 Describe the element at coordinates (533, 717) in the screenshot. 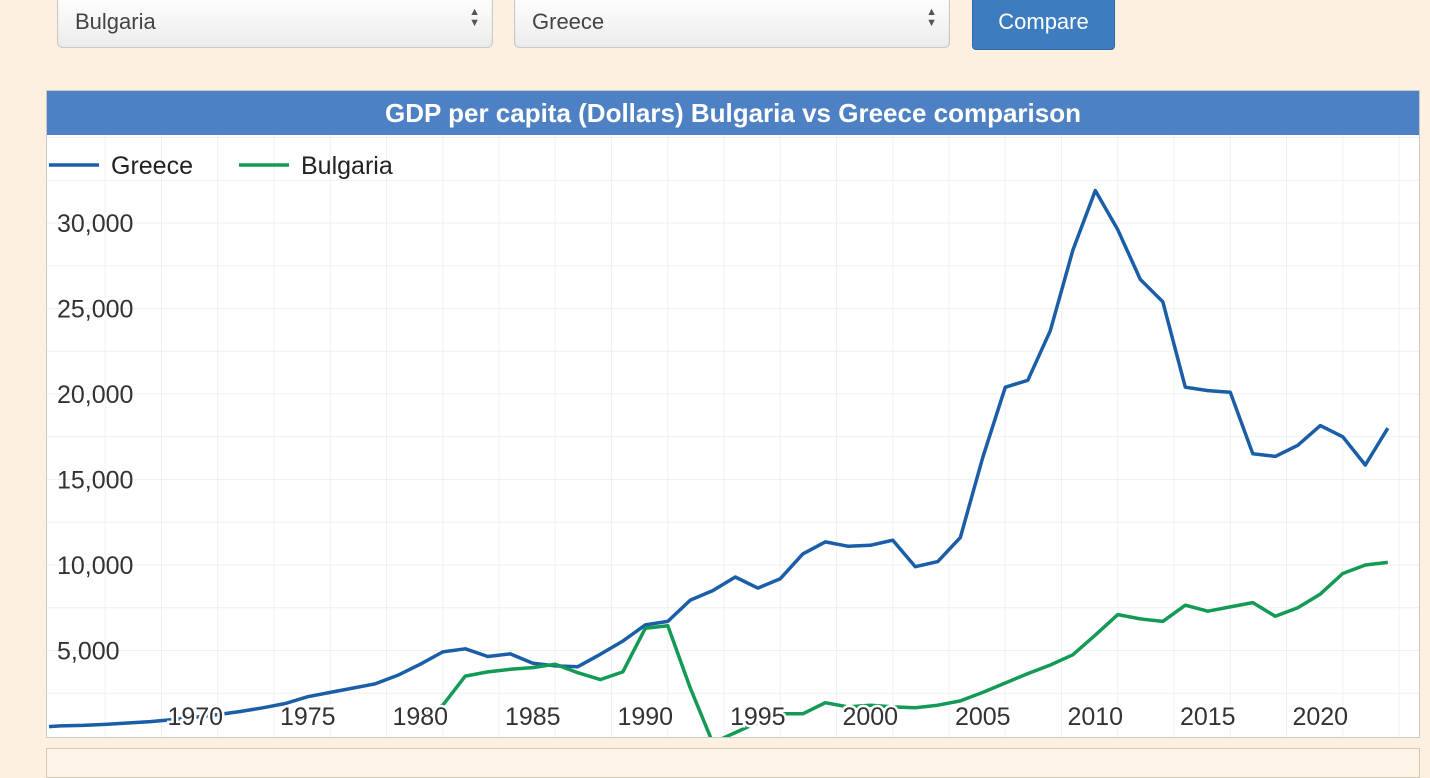

I see `x-tick-label: 1985` at that location.